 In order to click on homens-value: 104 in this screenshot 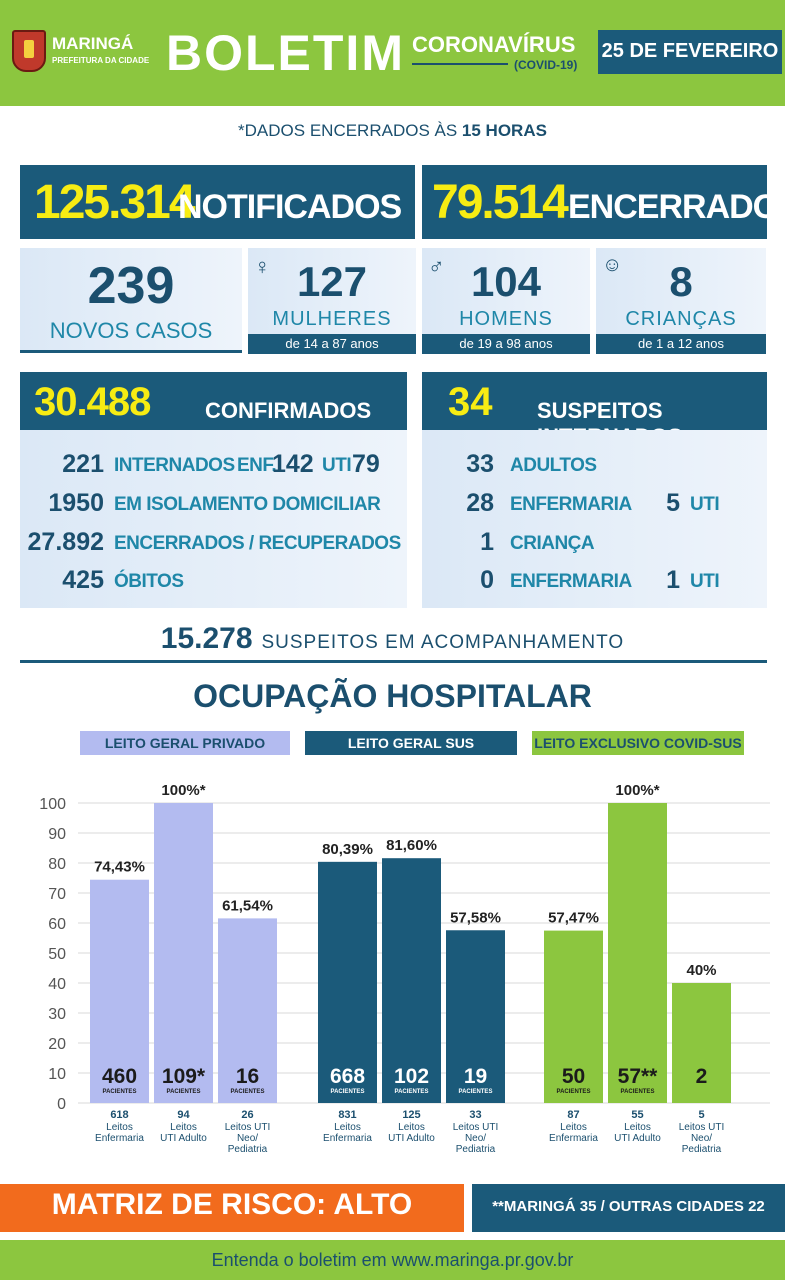, I will do `click(506, 281)`.